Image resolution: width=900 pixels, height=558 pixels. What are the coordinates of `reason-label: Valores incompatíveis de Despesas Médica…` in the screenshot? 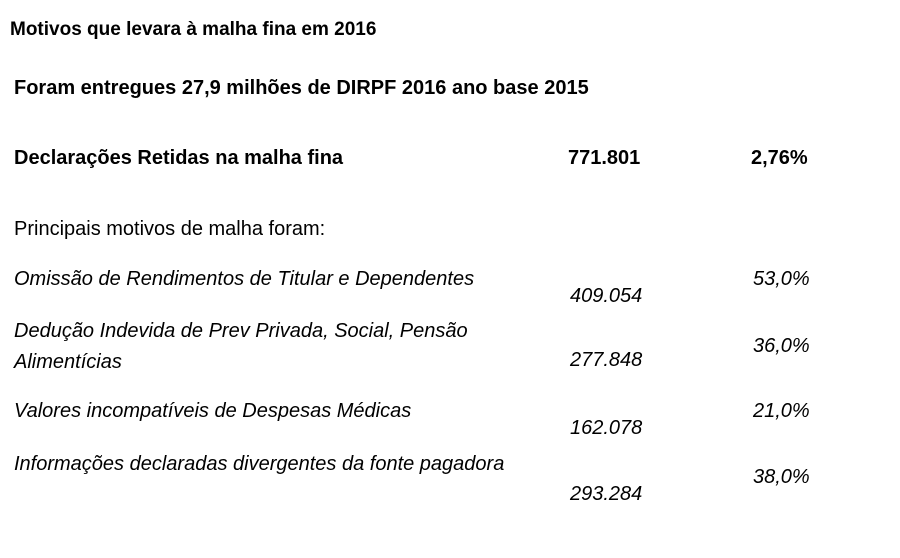 It's located at (213, 411).